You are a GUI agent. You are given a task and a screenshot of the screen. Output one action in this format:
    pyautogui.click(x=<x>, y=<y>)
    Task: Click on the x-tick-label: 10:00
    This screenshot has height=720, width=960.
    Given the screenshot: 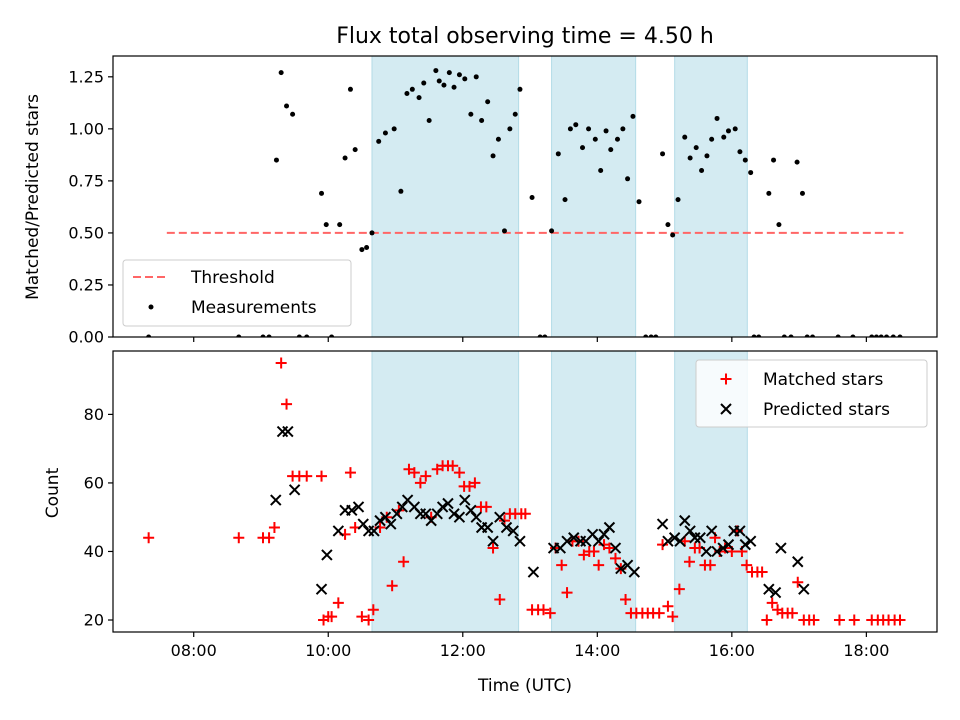 What is the action you would take?
    pyautogui.click(x=328, y=650)
    